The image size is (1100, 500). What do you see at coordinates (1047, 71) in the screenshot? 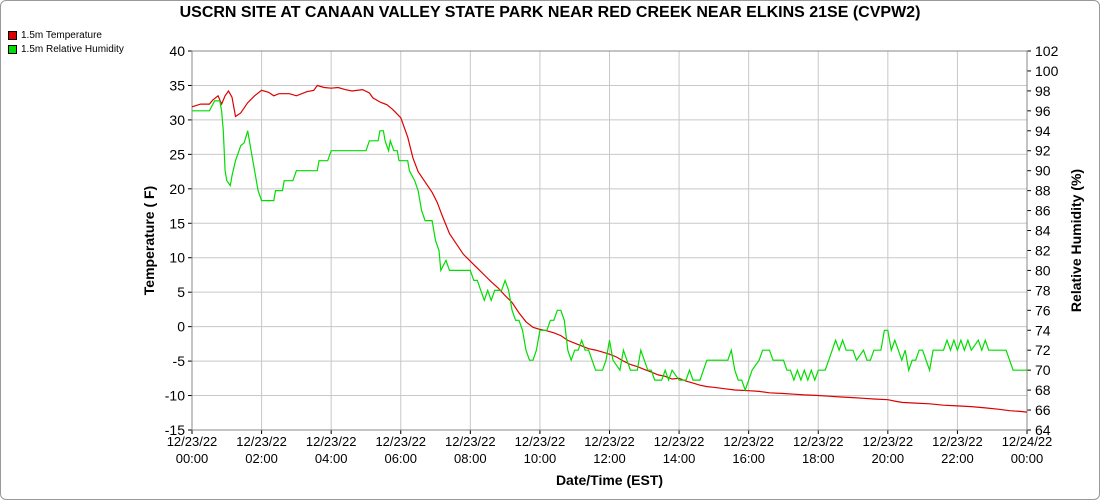
I see `y-right-tick-label: 100` at bounding box center [1047, 71].